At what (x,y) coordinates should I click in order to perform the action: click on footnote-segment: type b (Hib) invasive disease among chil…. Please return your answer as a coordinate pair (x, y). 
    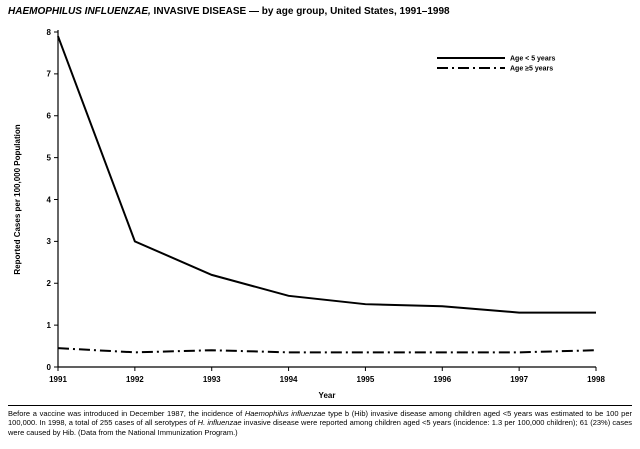
    Looking at the image, I should click on (320, 418).